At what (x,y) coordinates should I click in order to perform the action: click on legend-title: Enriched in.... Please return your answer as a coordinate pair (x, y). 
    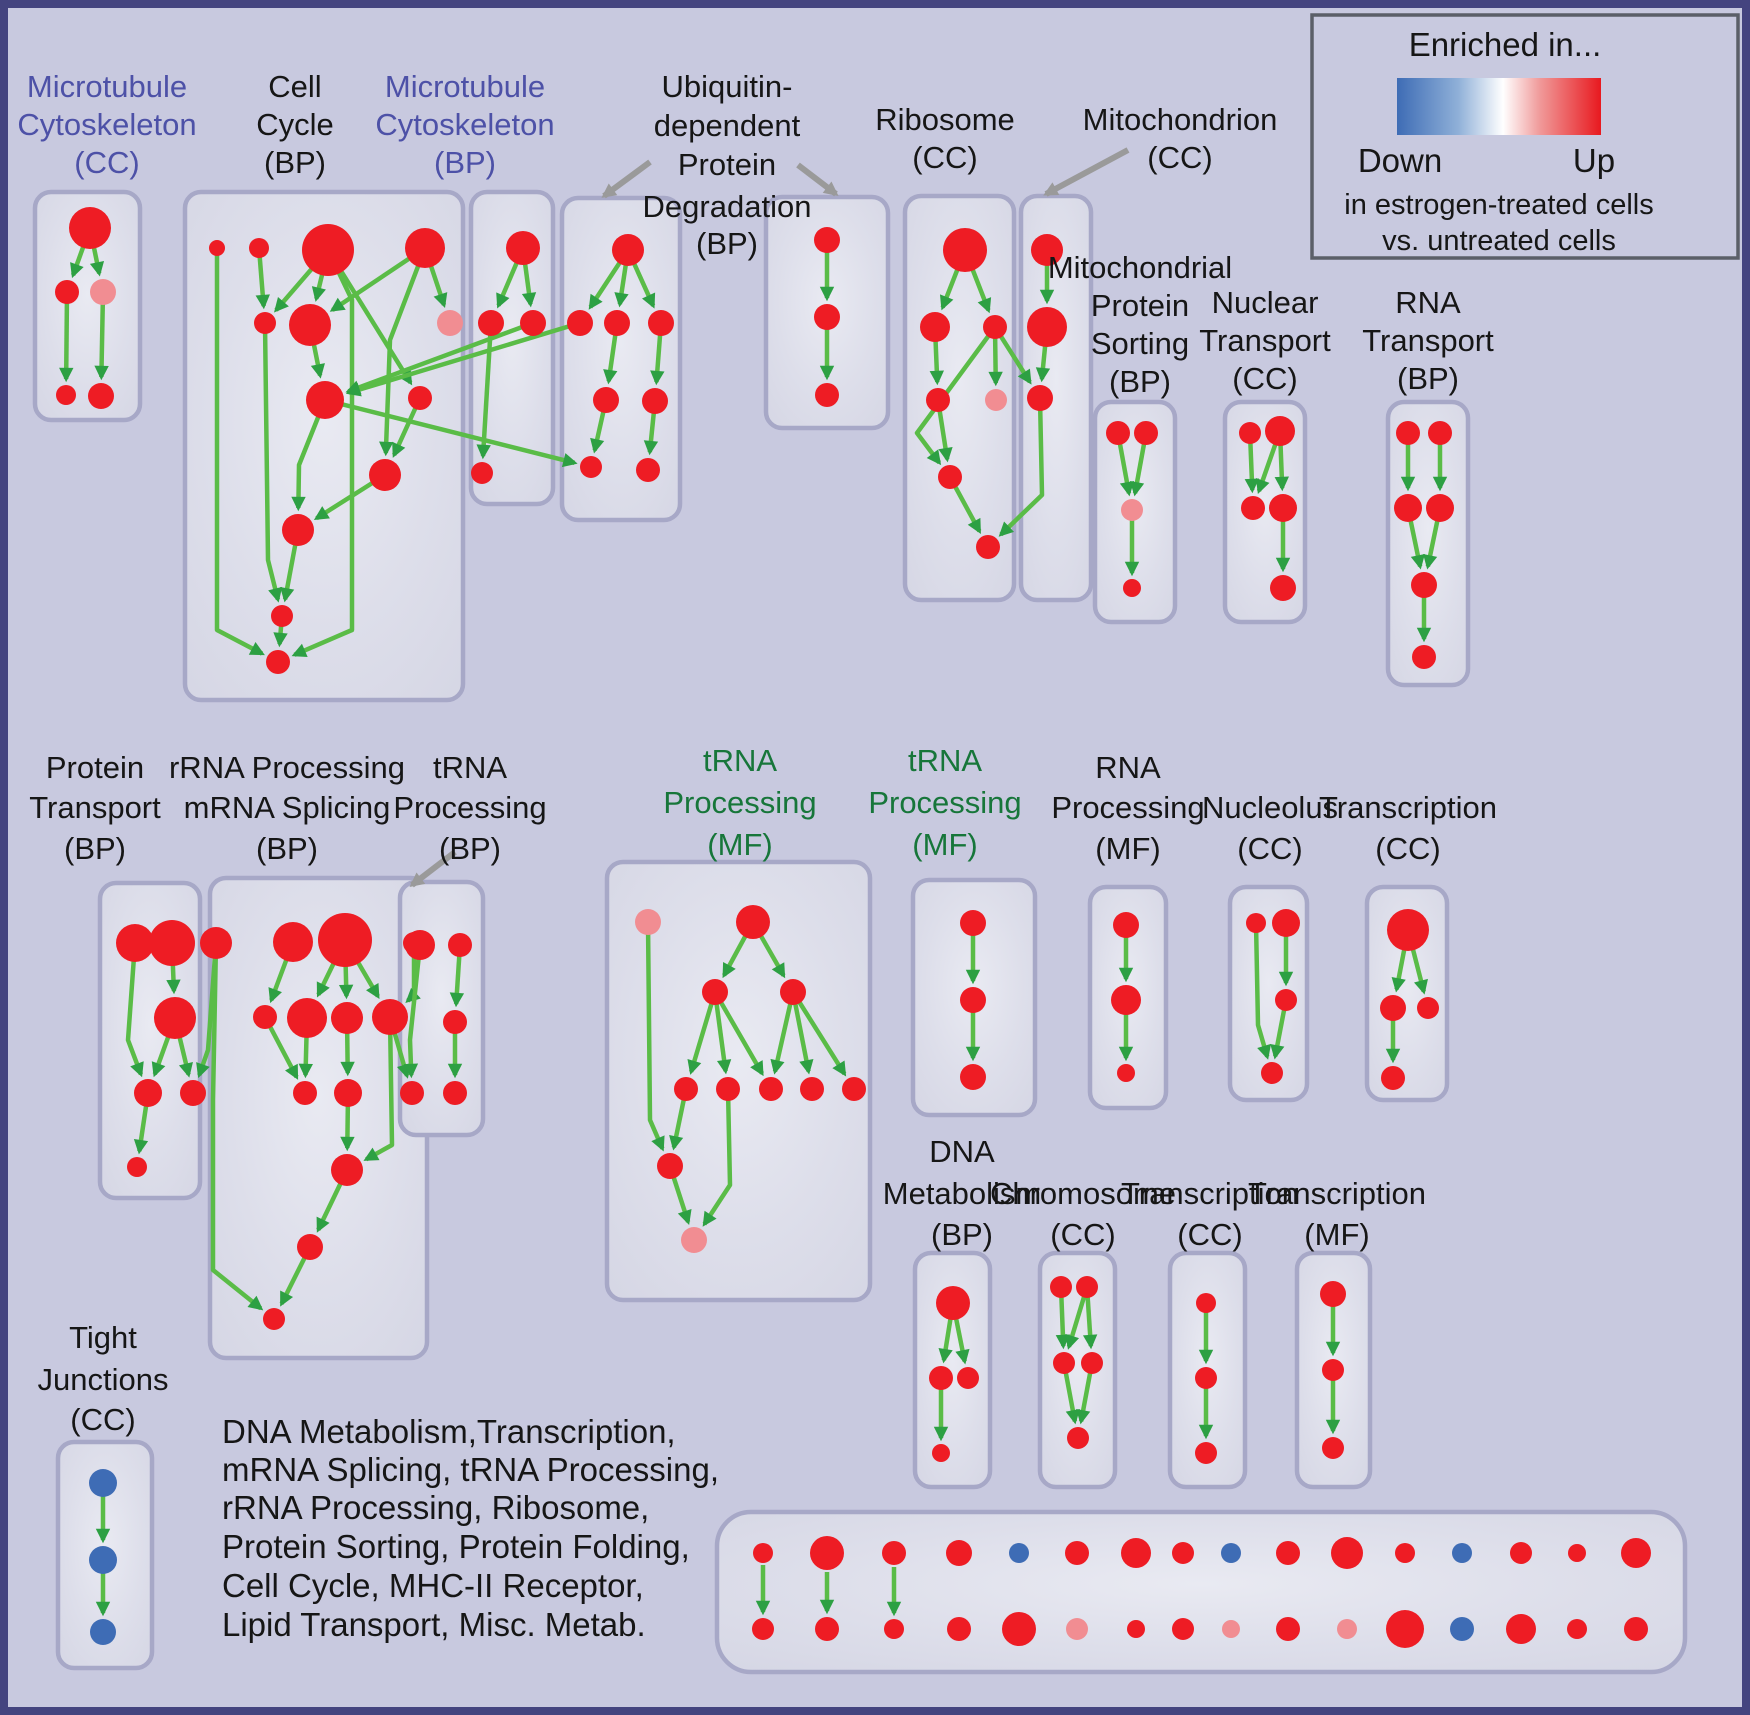
    Looking at the image, I should click on (1505, 44).